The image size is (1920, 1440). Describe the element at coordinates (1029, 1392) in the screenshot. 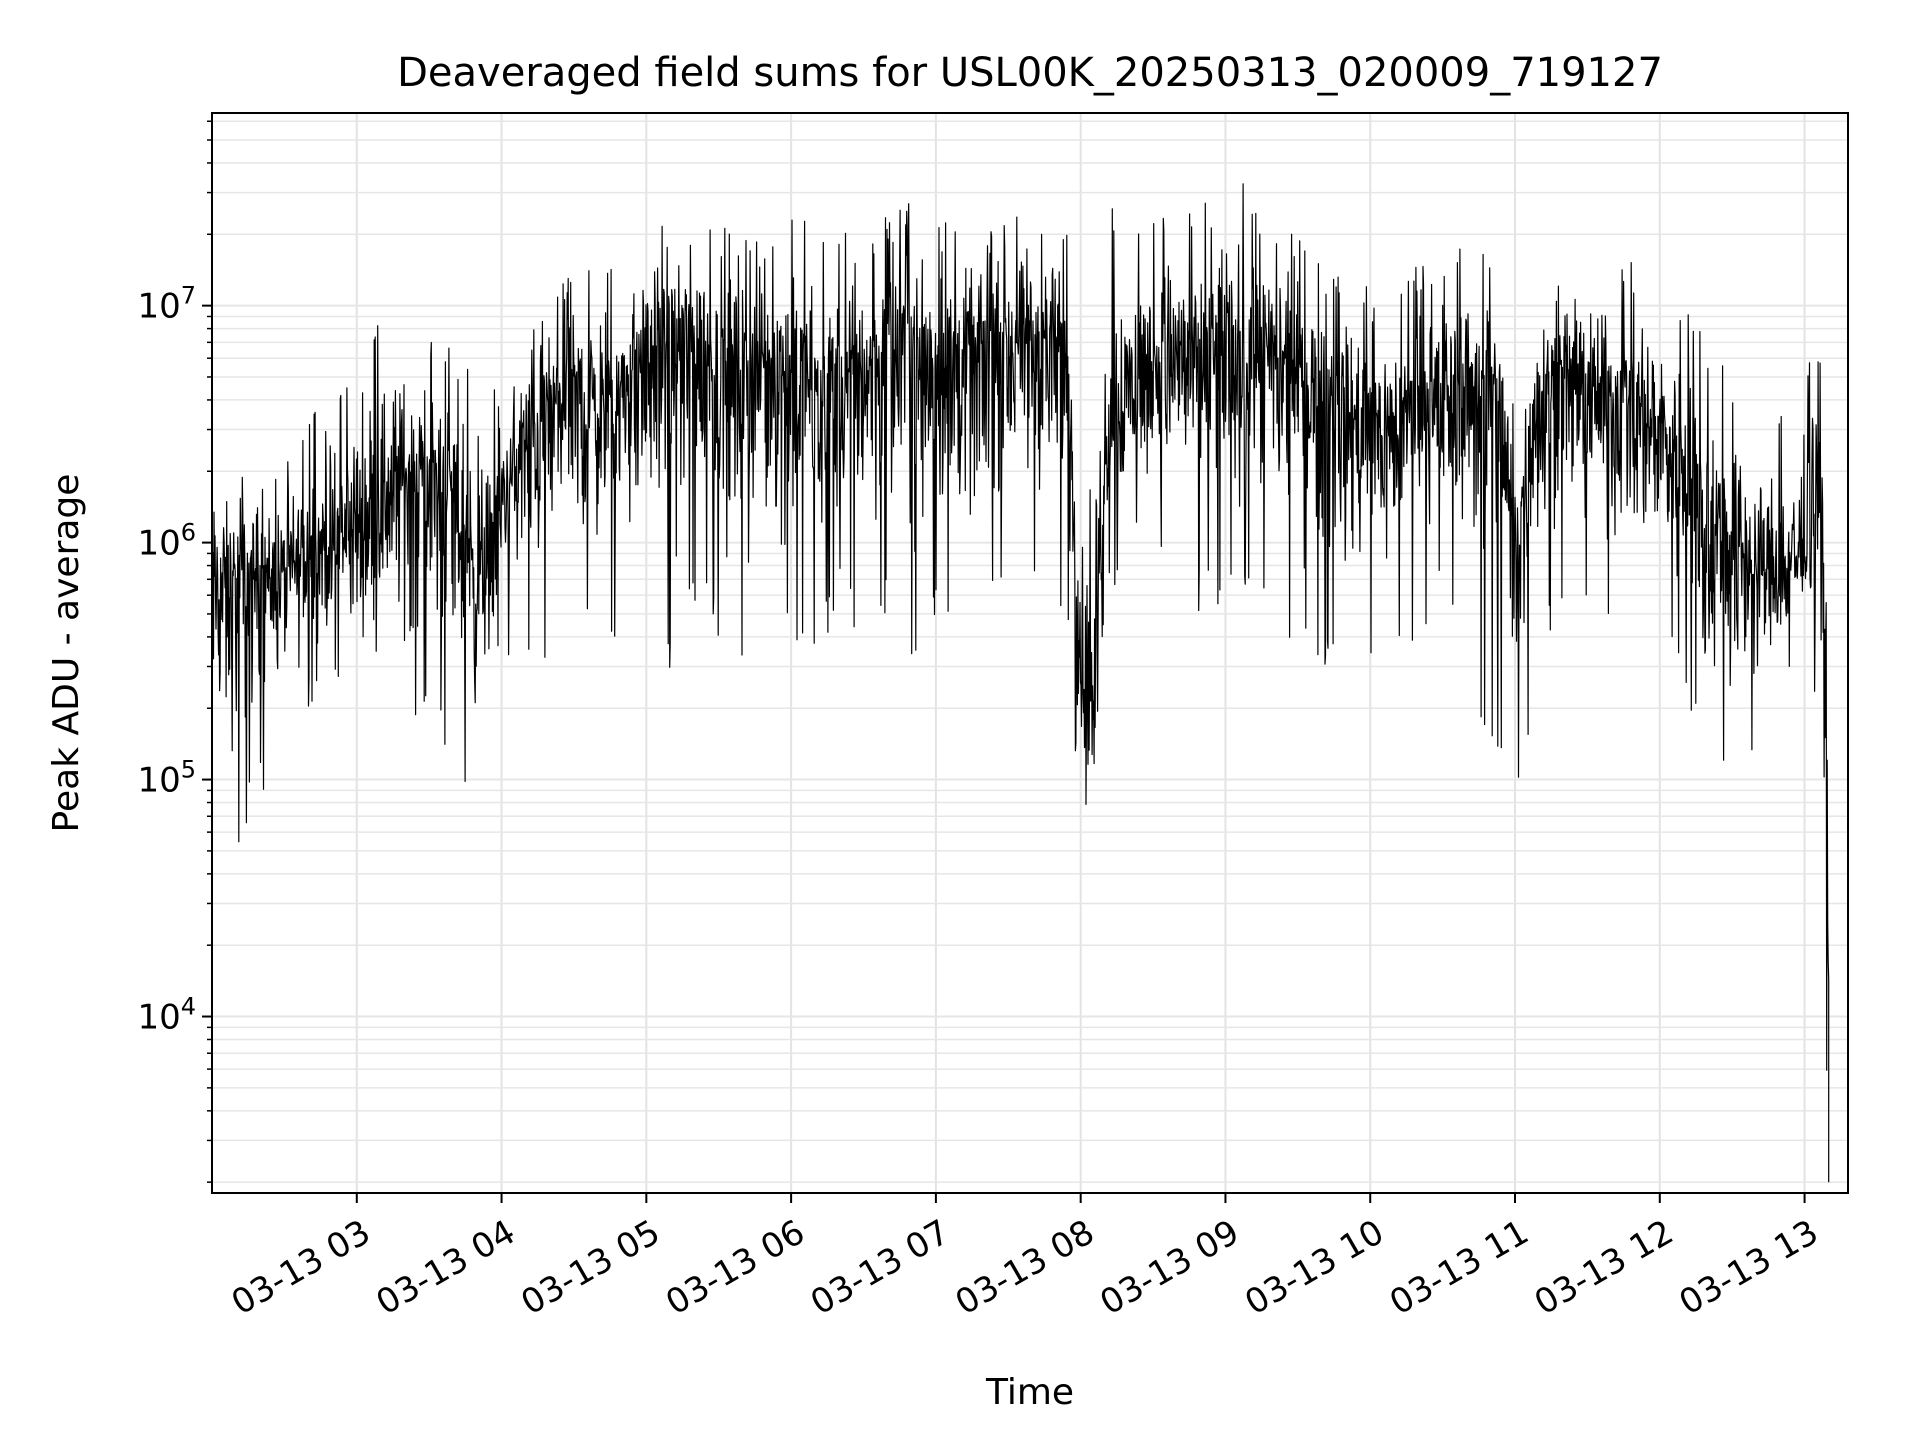

I see `x-axis-label: Time` at that location.